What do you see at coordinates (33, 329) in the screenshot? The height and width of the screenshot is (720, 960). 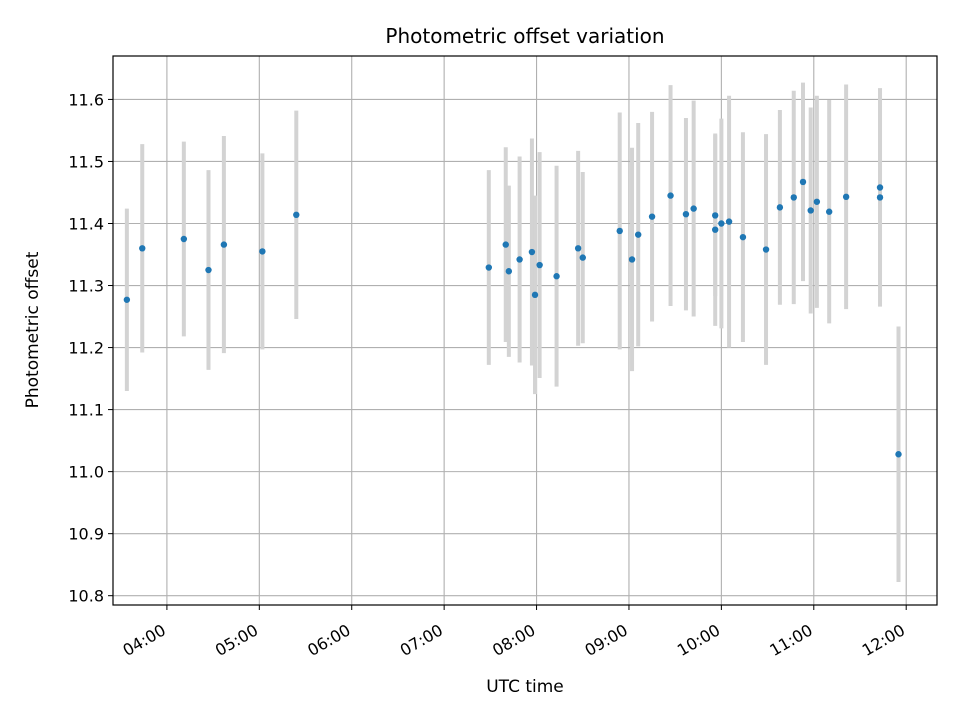 I see `y-axis-title: Photometric offset` at bounding box center [33, 329].